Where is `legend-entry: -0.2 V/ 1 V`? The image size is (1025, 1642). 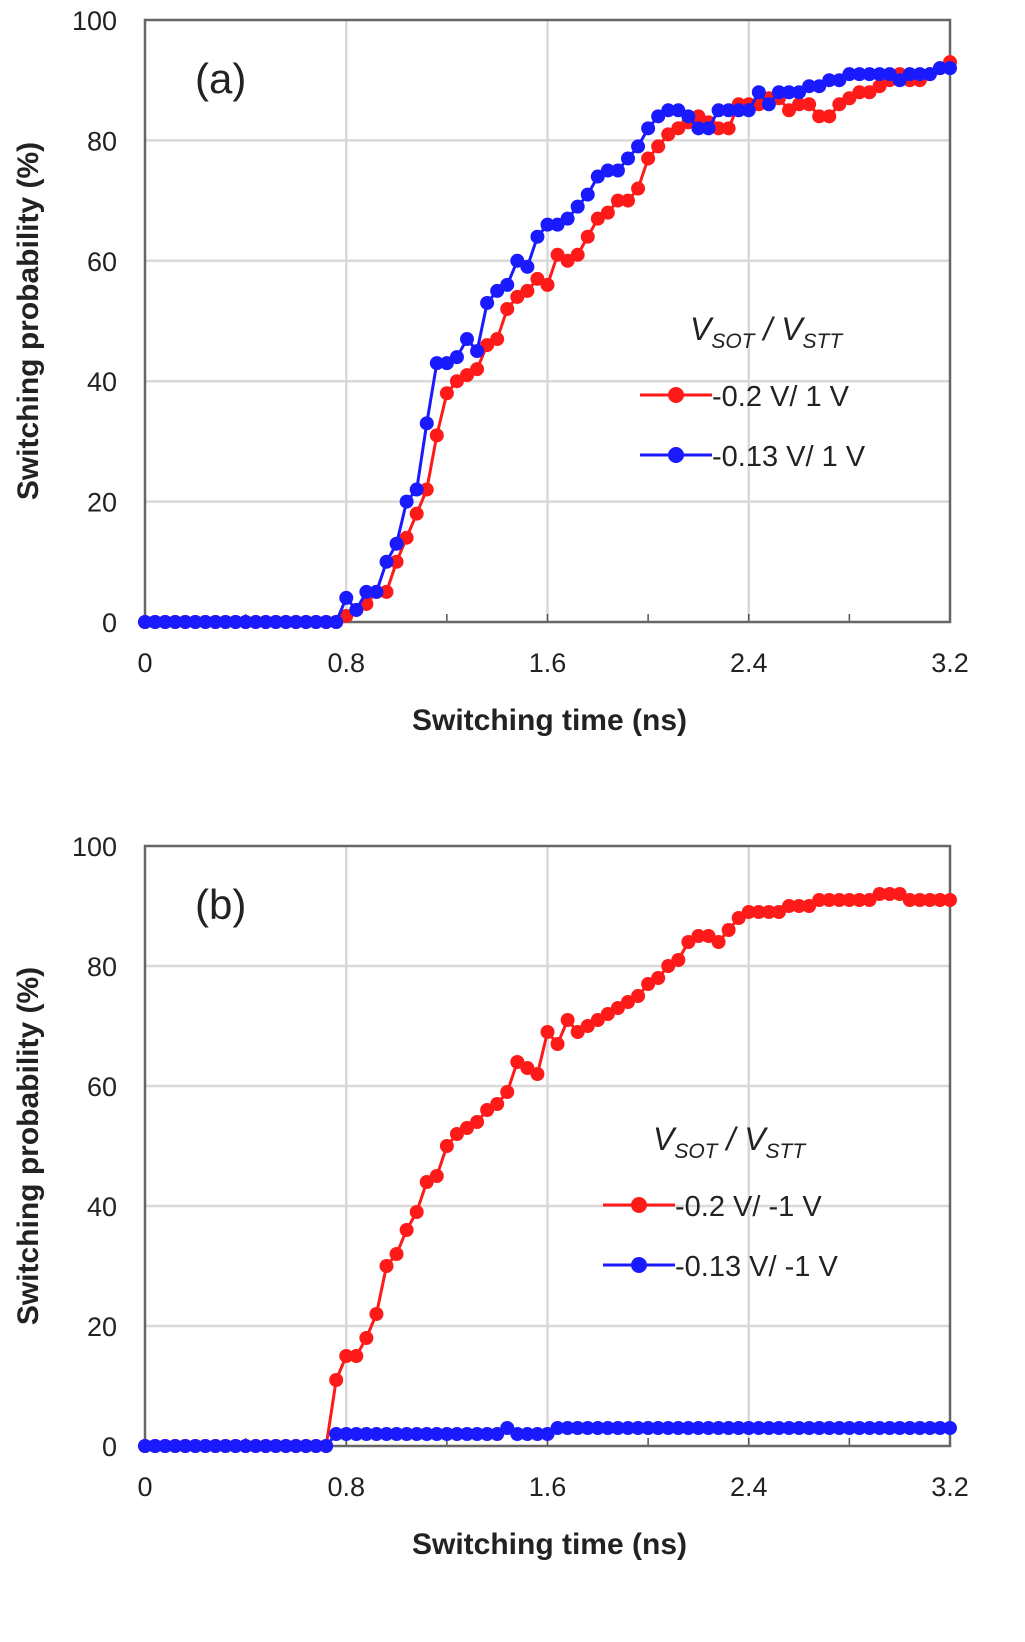 legend-entry: -0.2 V/ 1 V is located at coordinates (745, 397).